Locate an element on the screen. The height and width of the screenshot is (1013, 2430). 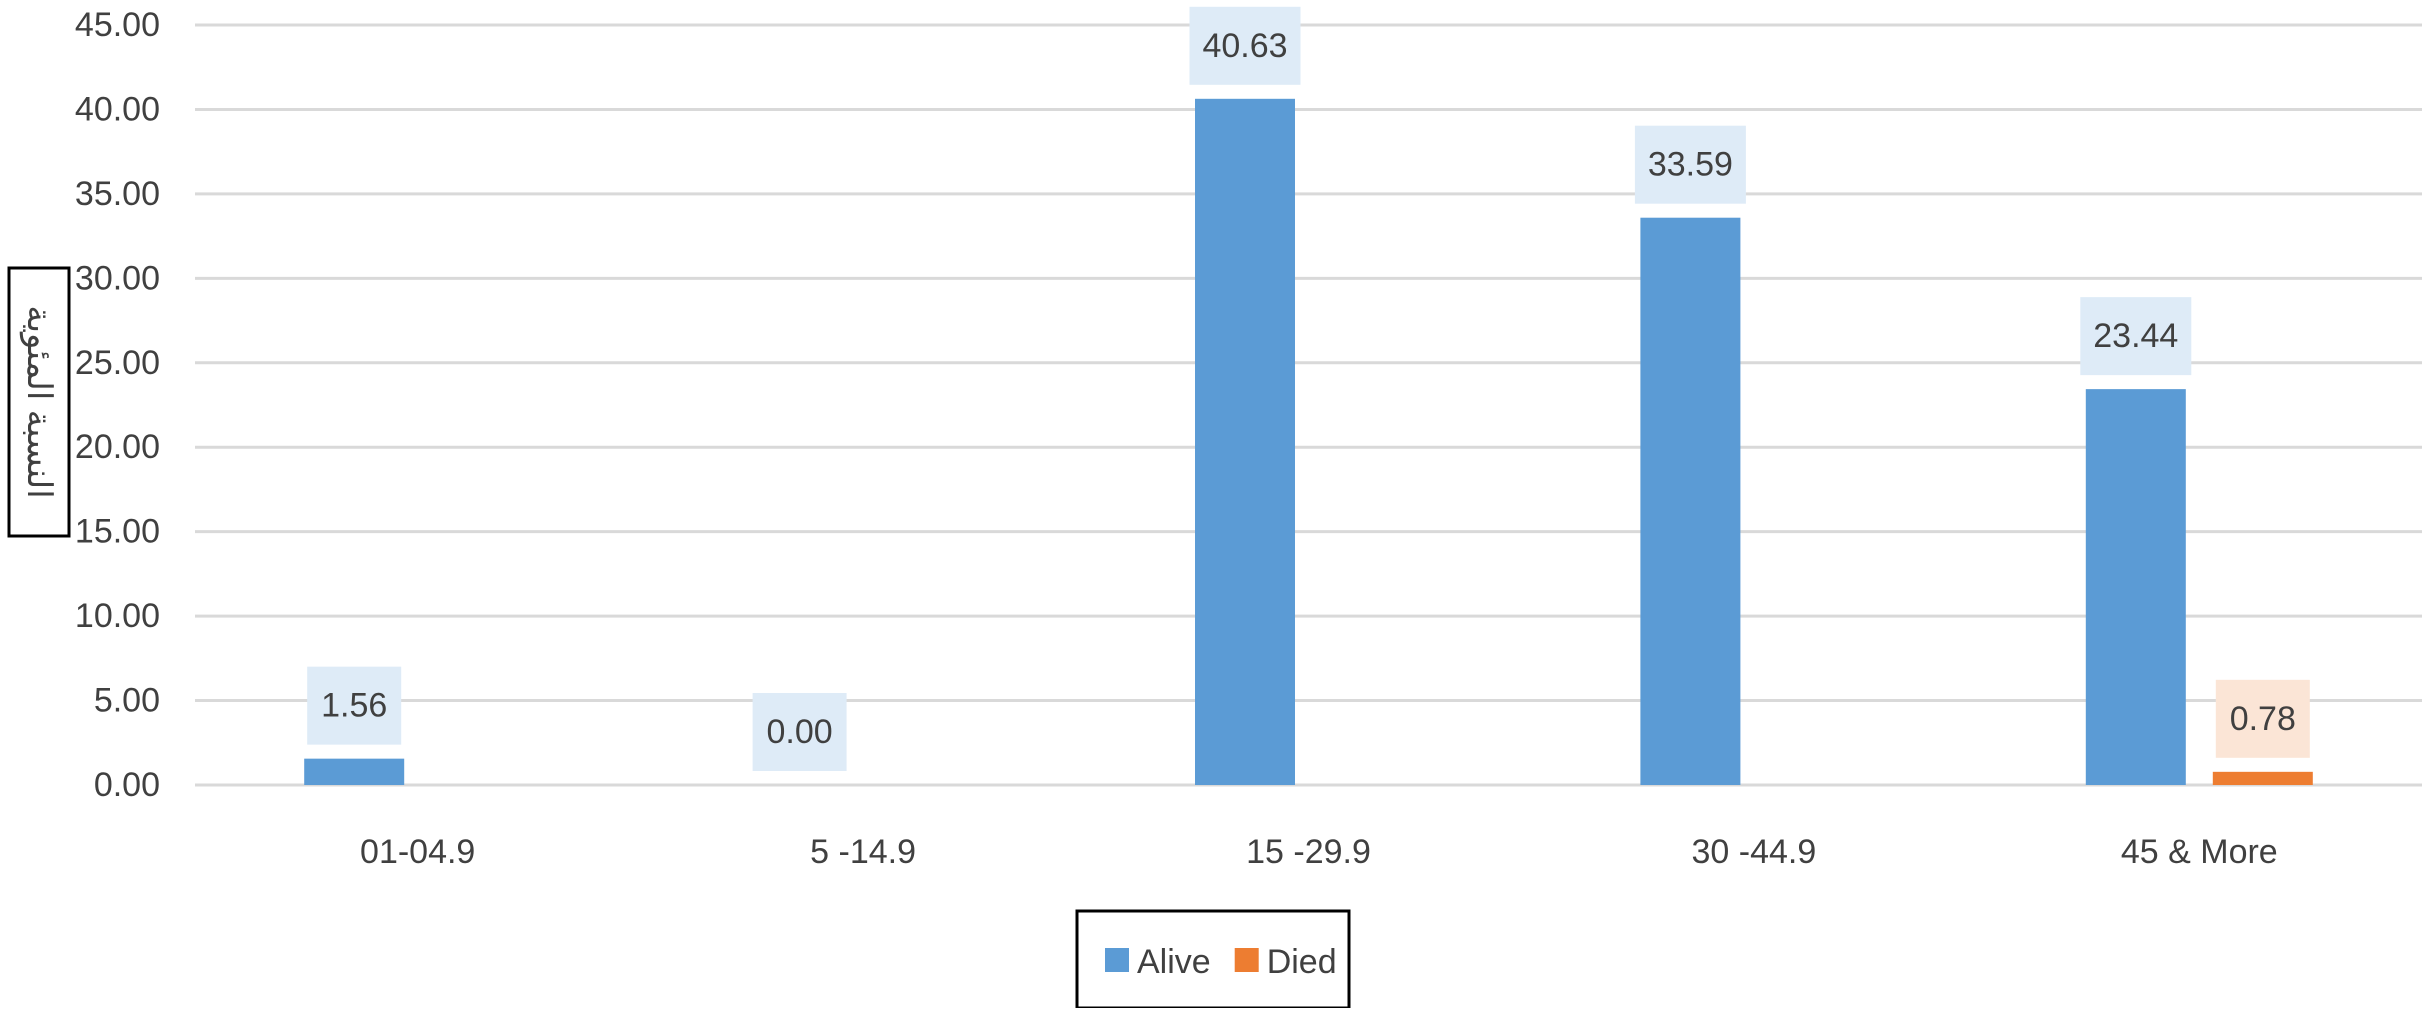
y-tick-label: 35.00 is located at coordinates (117, 194).